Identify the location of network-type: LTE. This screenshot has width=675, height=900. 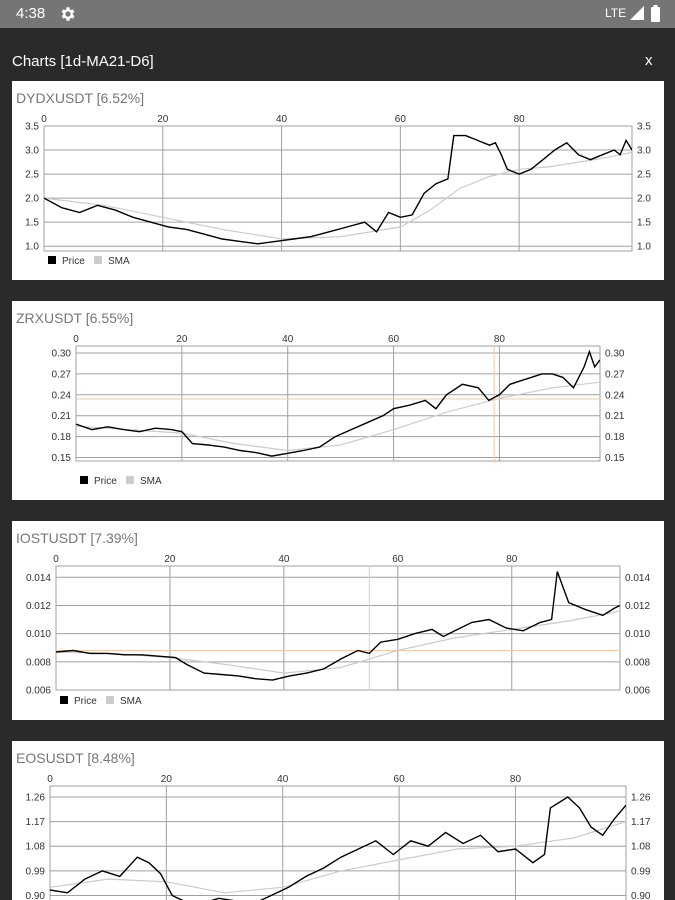
(616, 13).